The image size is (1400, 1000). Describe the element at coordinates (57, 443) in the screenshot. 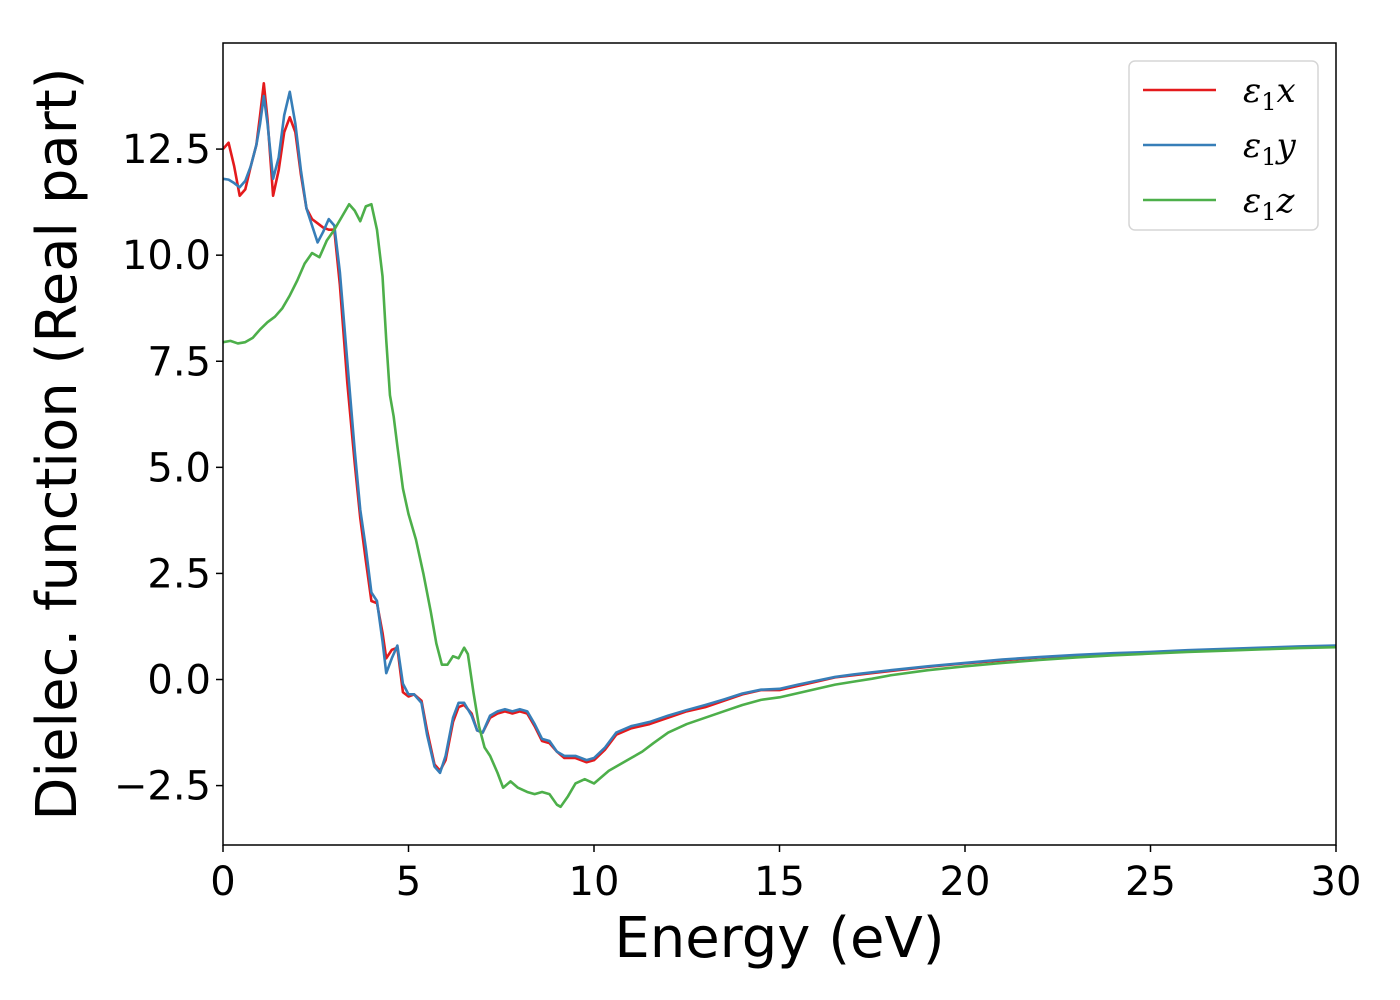

I see `y-axis-label: Dielec. function (Real part)` at that location.